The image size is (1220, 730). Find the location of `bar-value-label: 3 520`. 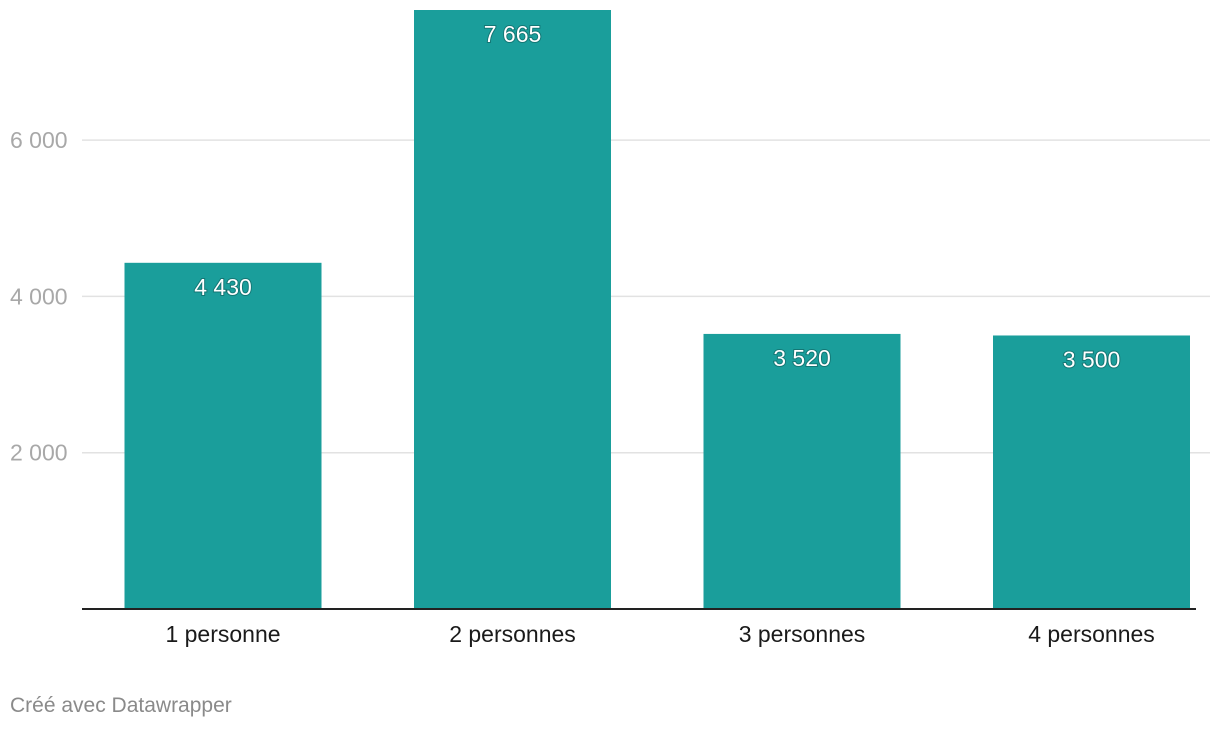

bar-value-label: 3 520 is located at coordinates (802, 358).